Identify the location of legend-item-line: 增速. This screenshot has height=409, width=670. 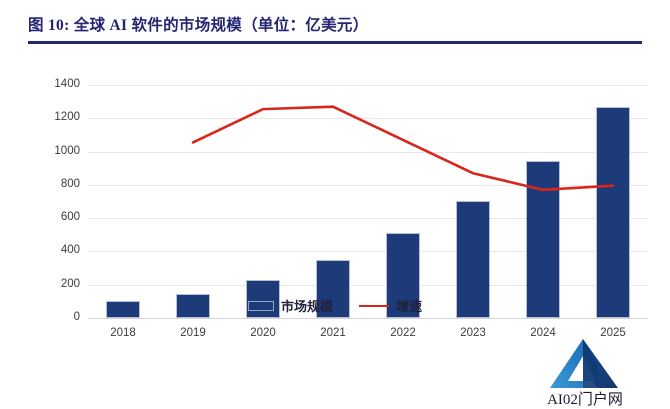
(390, 305).